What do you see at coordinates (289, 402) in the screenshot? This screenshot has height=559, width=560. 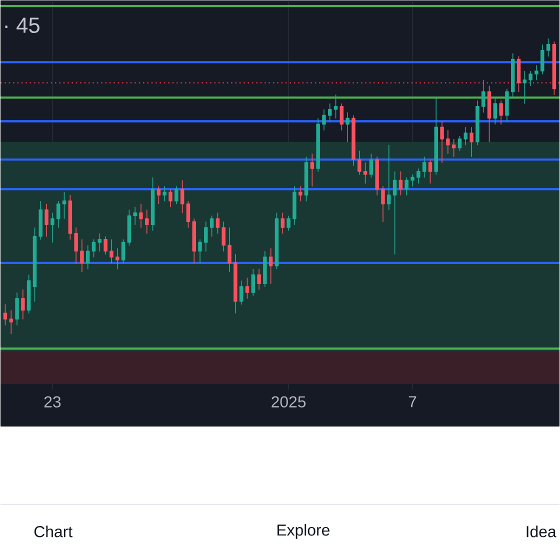 I see `x-tick-label: 2025` at bounding box center [289, 402].